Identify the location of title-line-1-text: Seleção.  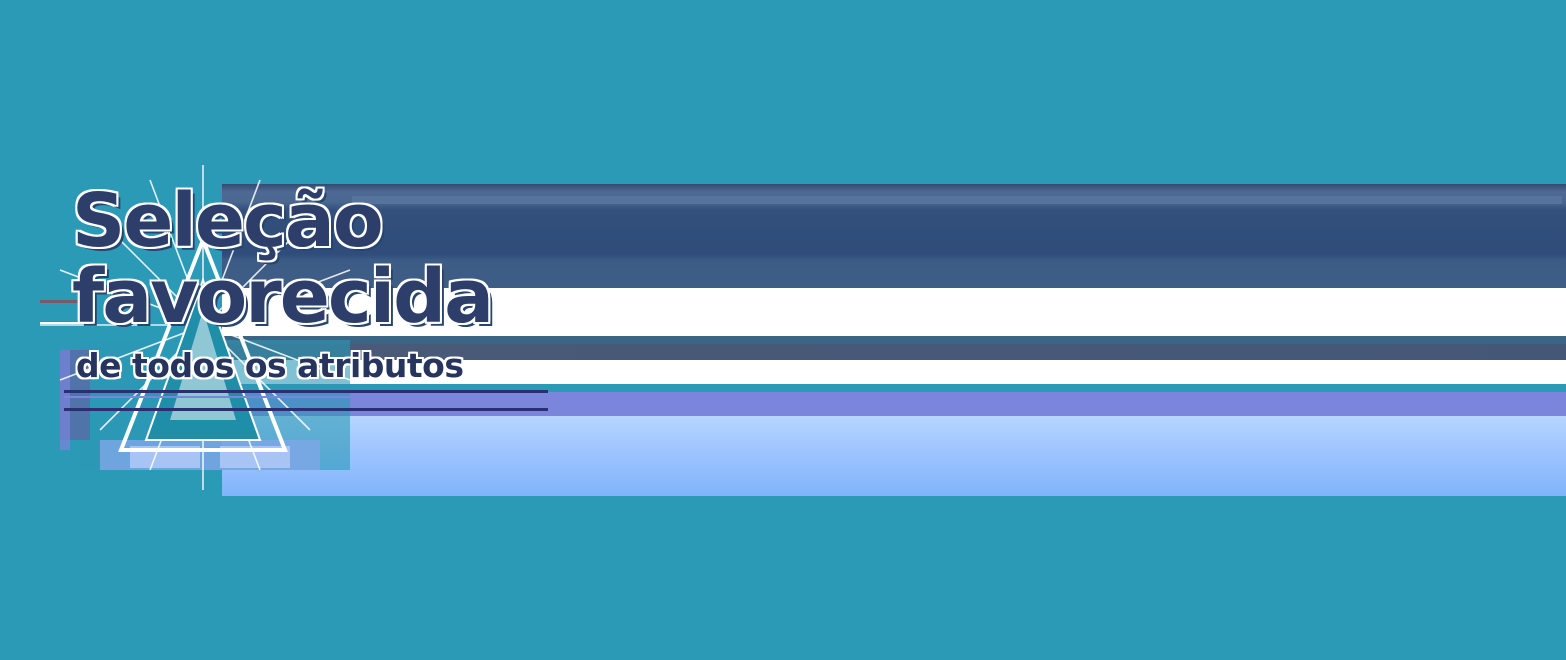
(228, 221).